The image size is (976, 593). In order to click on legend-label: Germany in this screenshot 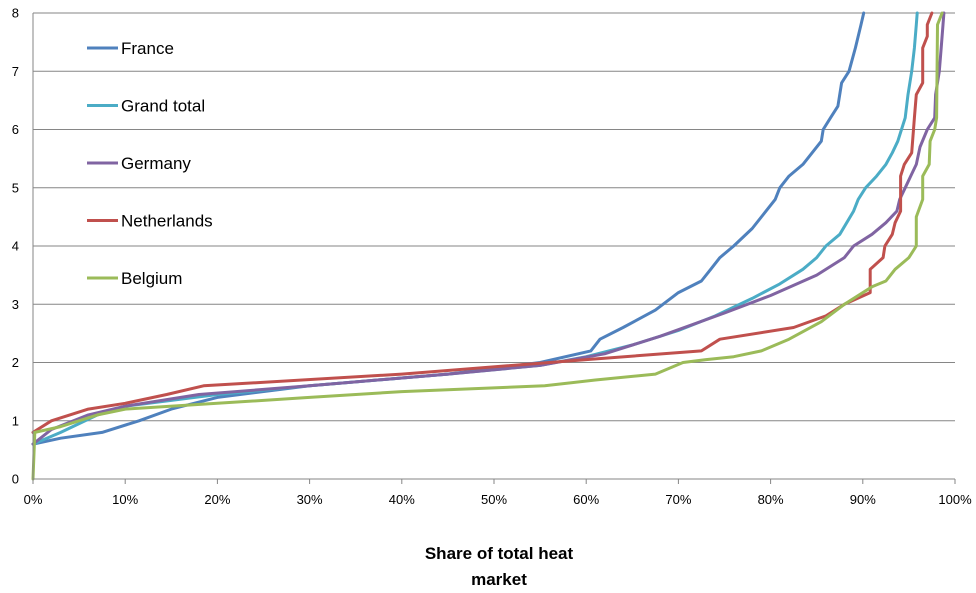, I will do `click(156, 163)`.